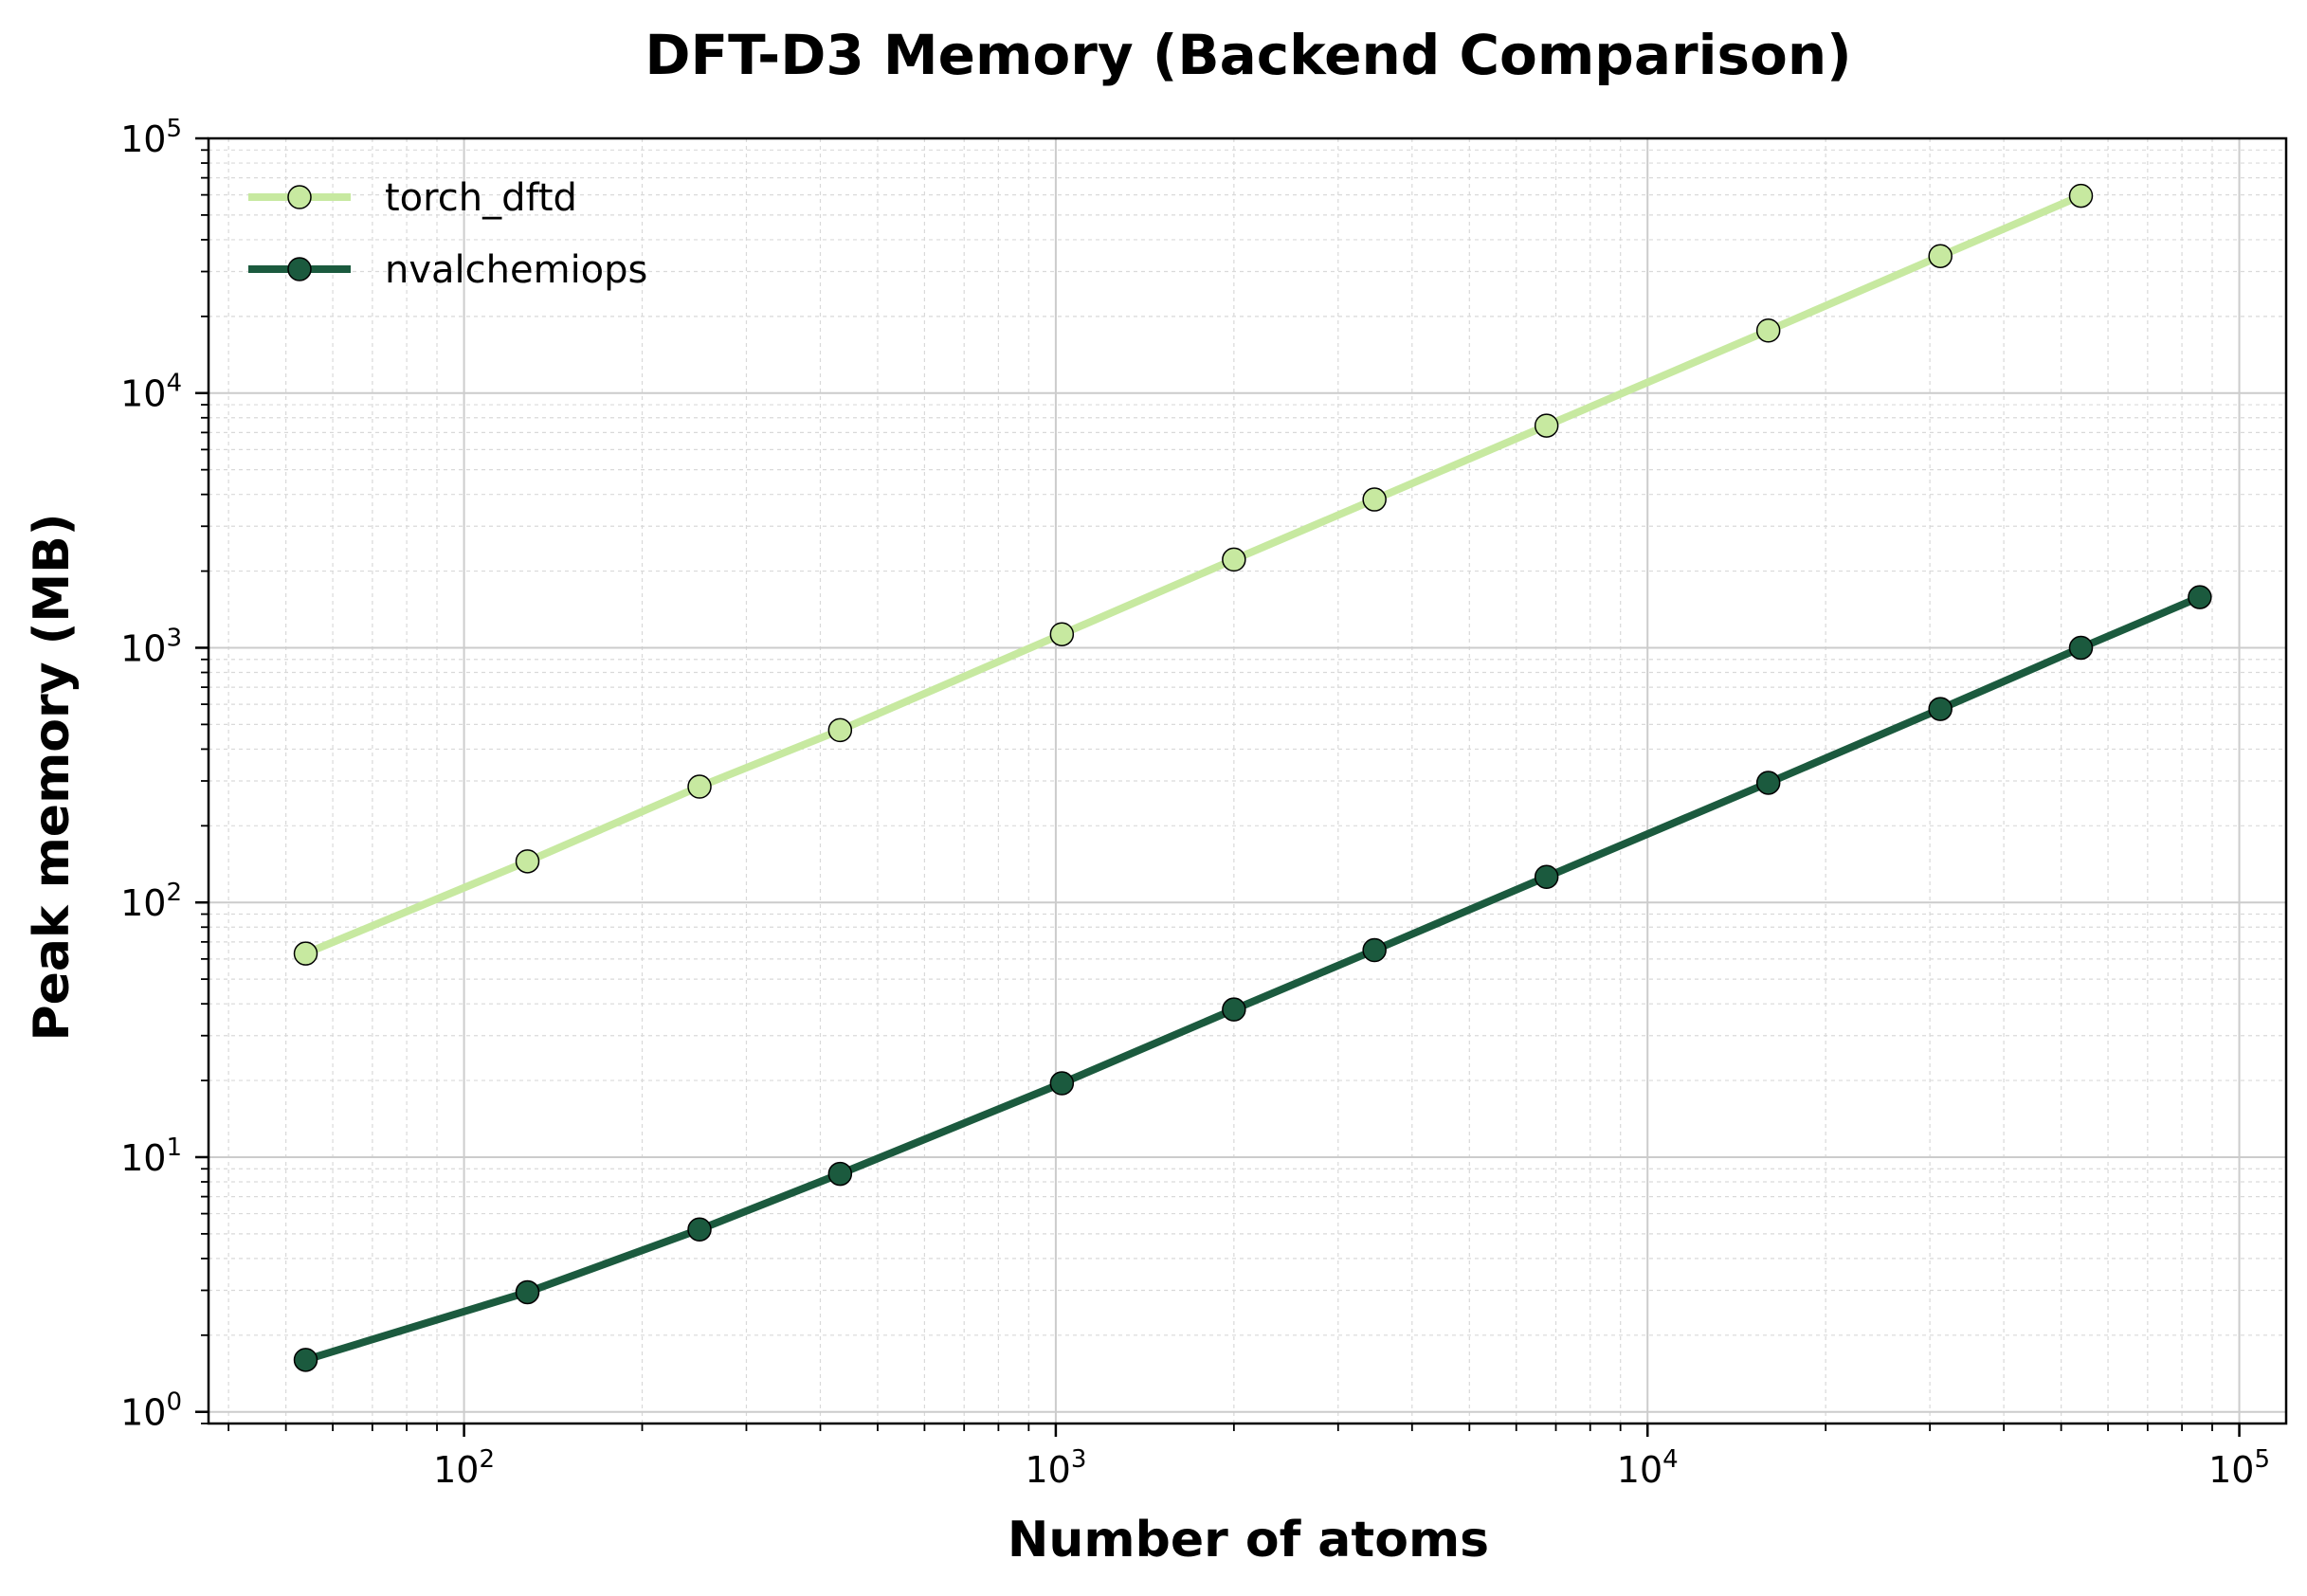 Image resolution: width=2307 pixels, height=1596 pixels. What do you see at coordinates (151, 393) in the screenshot?
I see `y-tick-label: 104` at bounding box center [151, 393].